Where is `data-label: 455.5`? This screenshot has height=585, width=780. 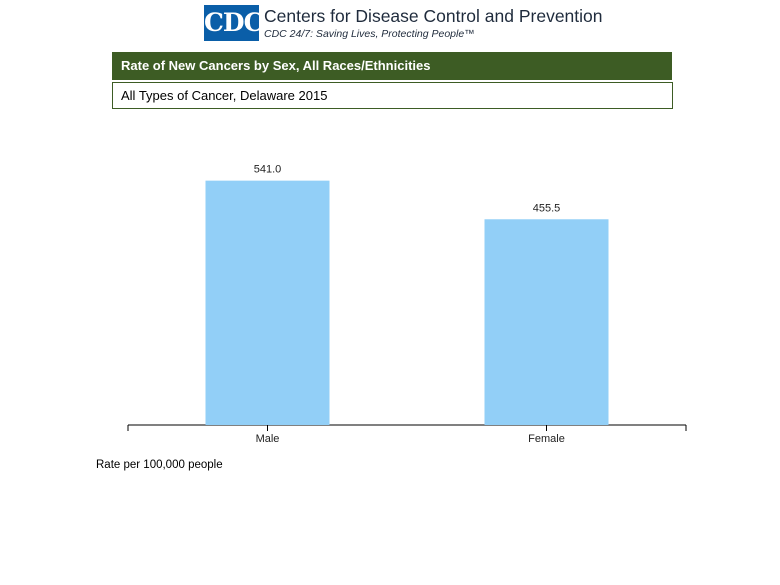
data-label: 455.5 is located at coordinates (547, 208).